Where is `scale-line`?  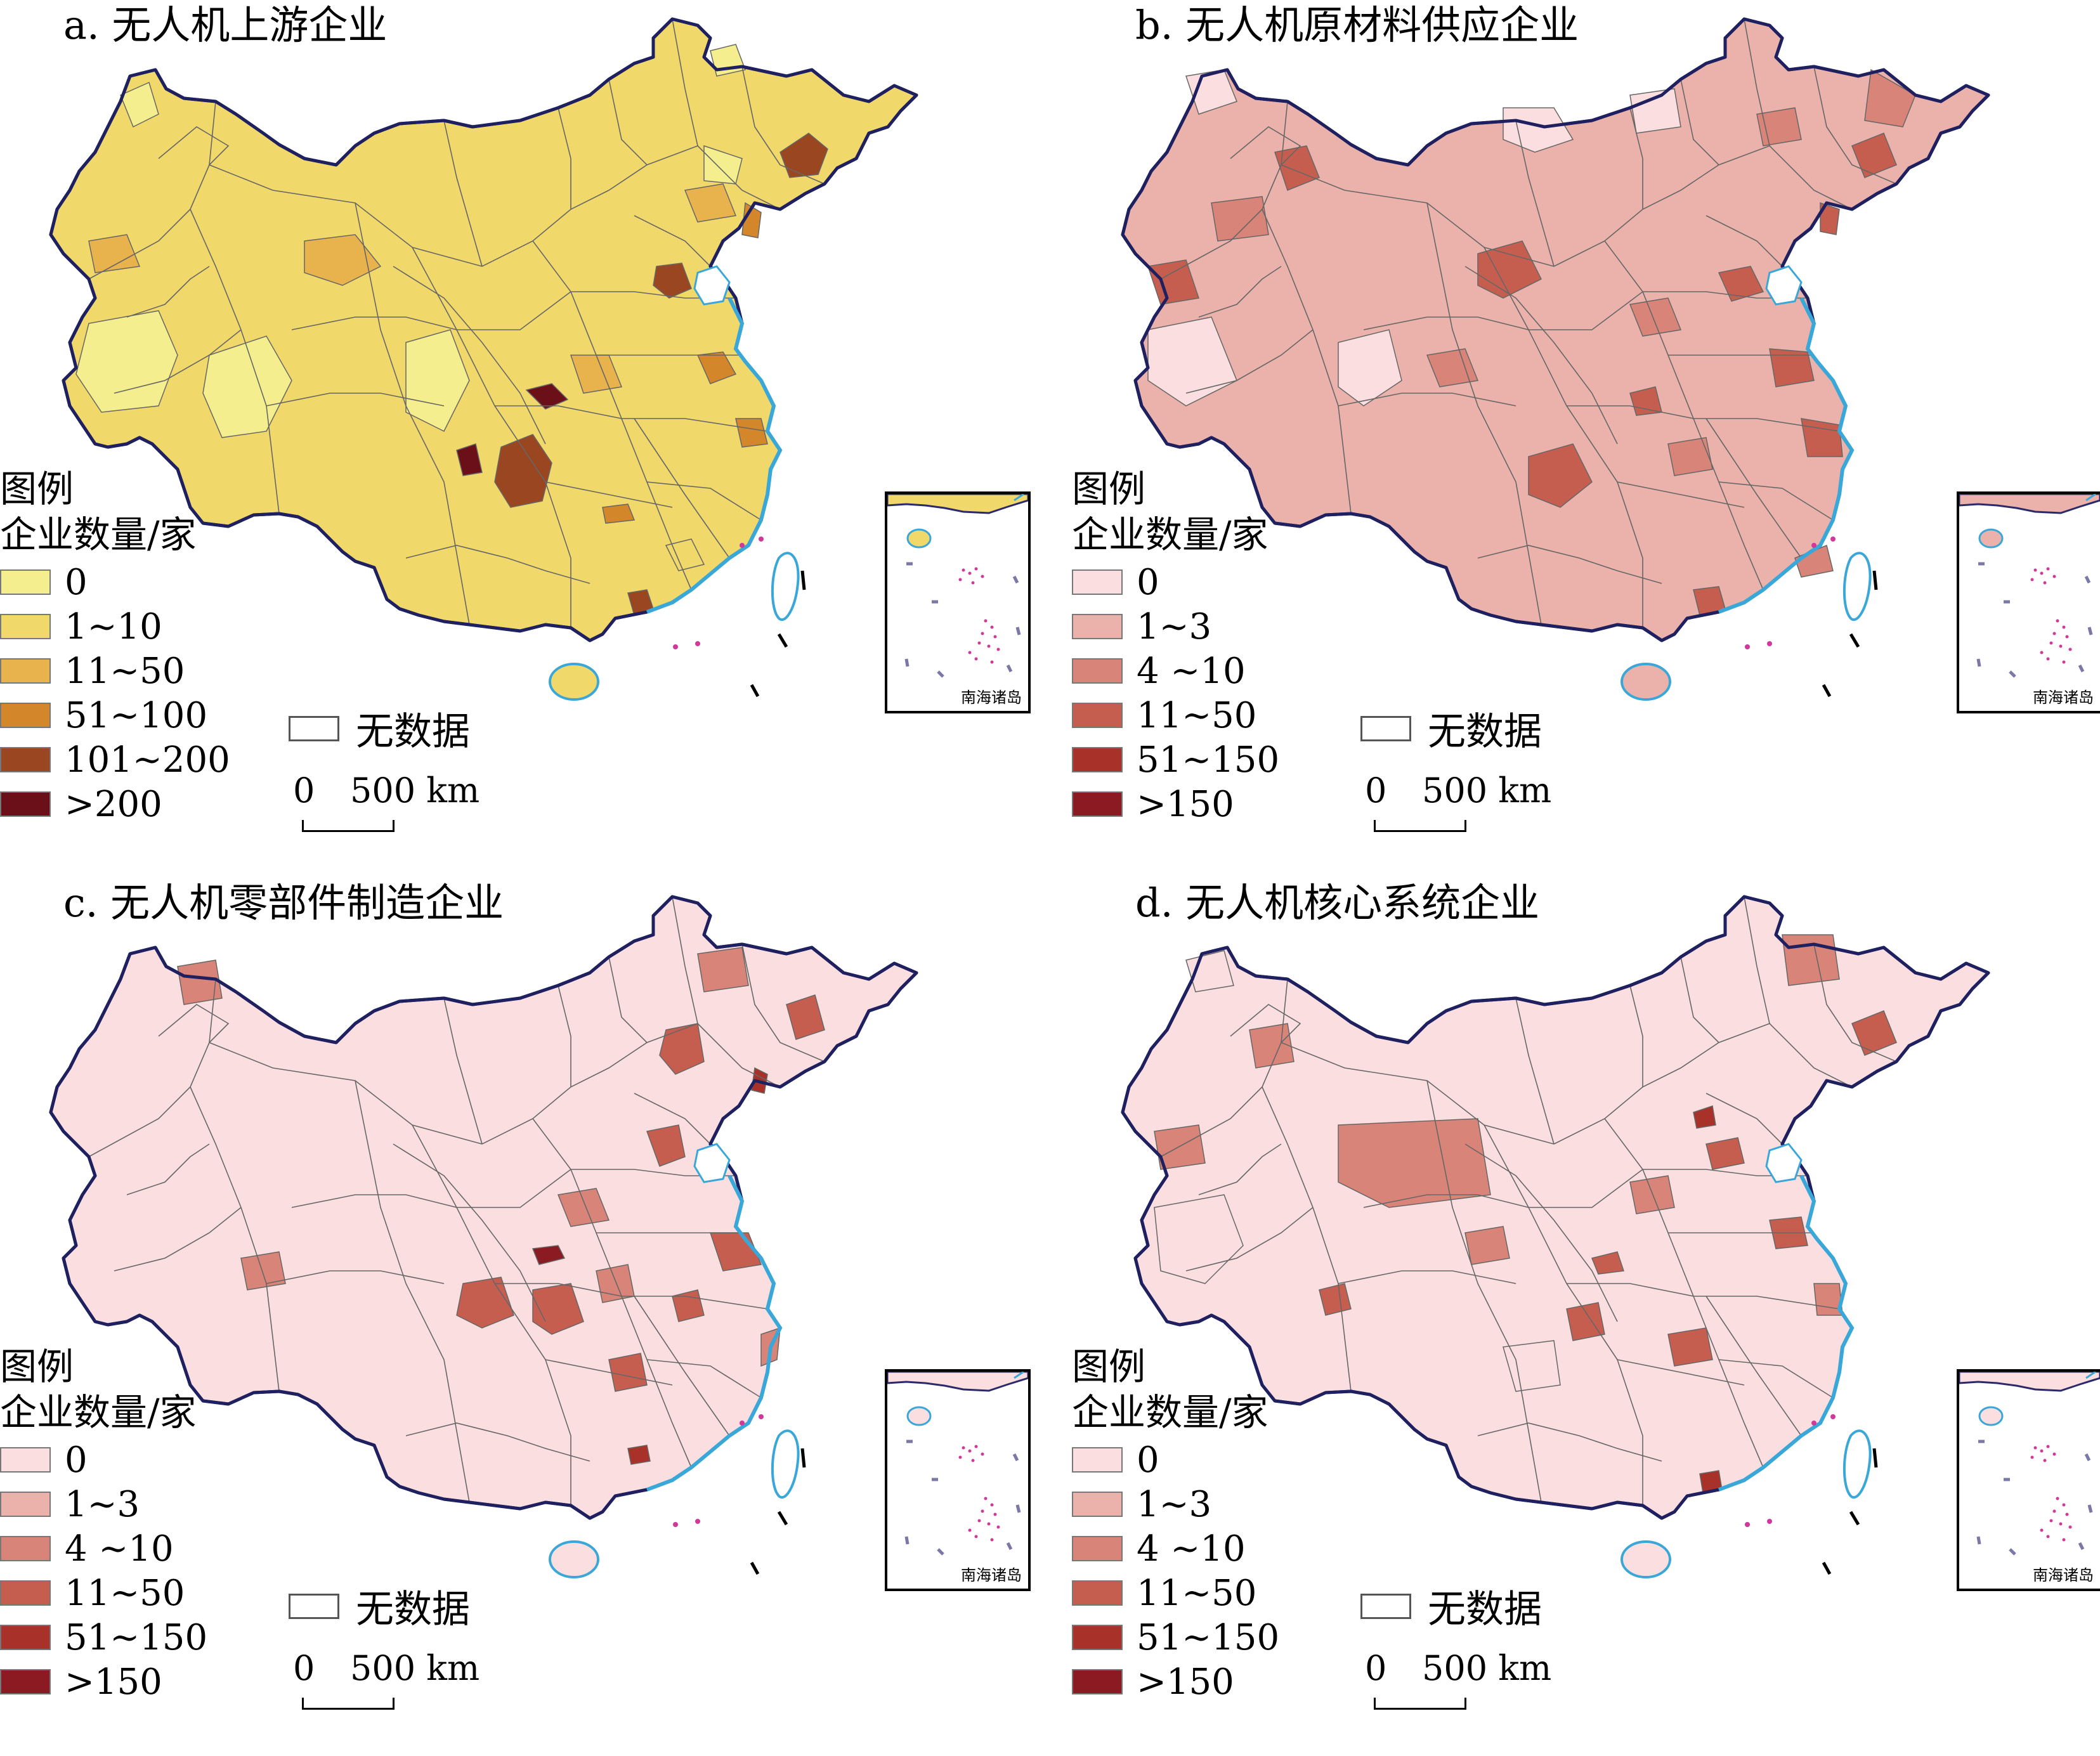 scale-line is located at coordinates (348, 826).